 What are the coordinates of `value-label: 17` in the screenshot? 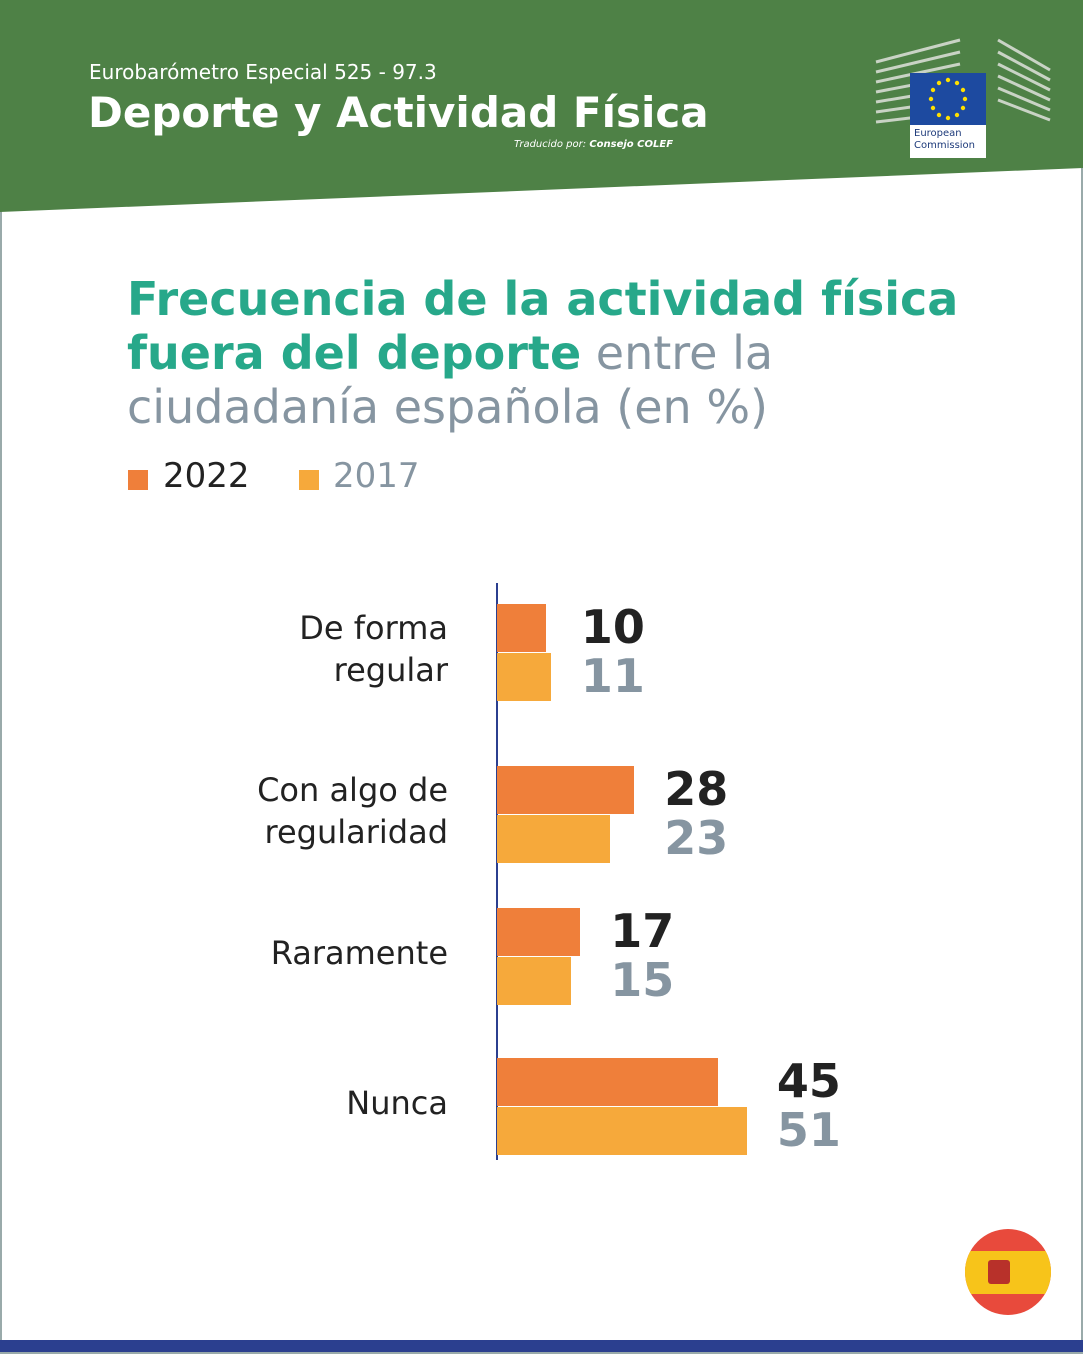 It's located at (642, 931).